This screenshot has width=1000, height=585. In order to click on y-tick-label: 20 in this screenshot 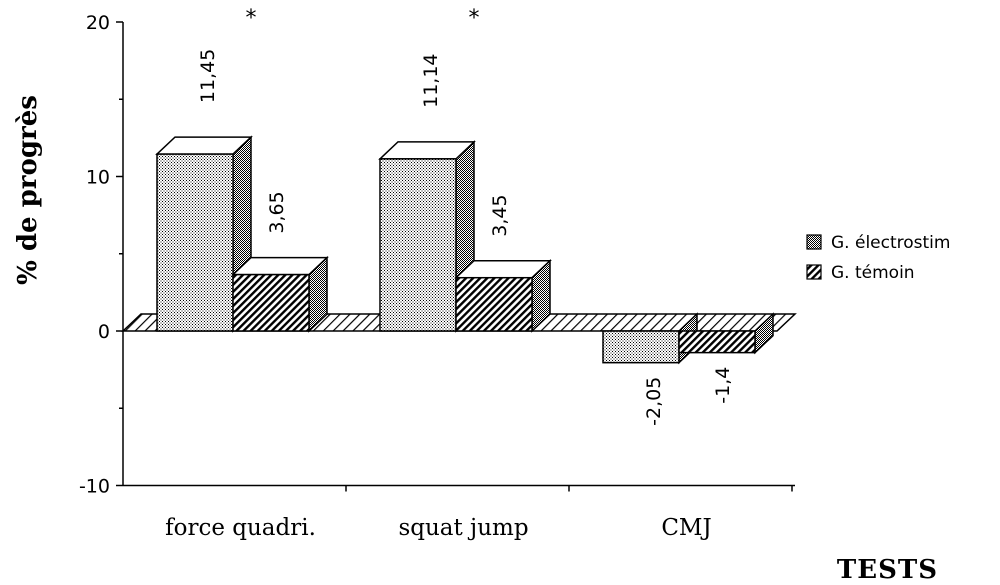, I will do `click(98, 23)`.